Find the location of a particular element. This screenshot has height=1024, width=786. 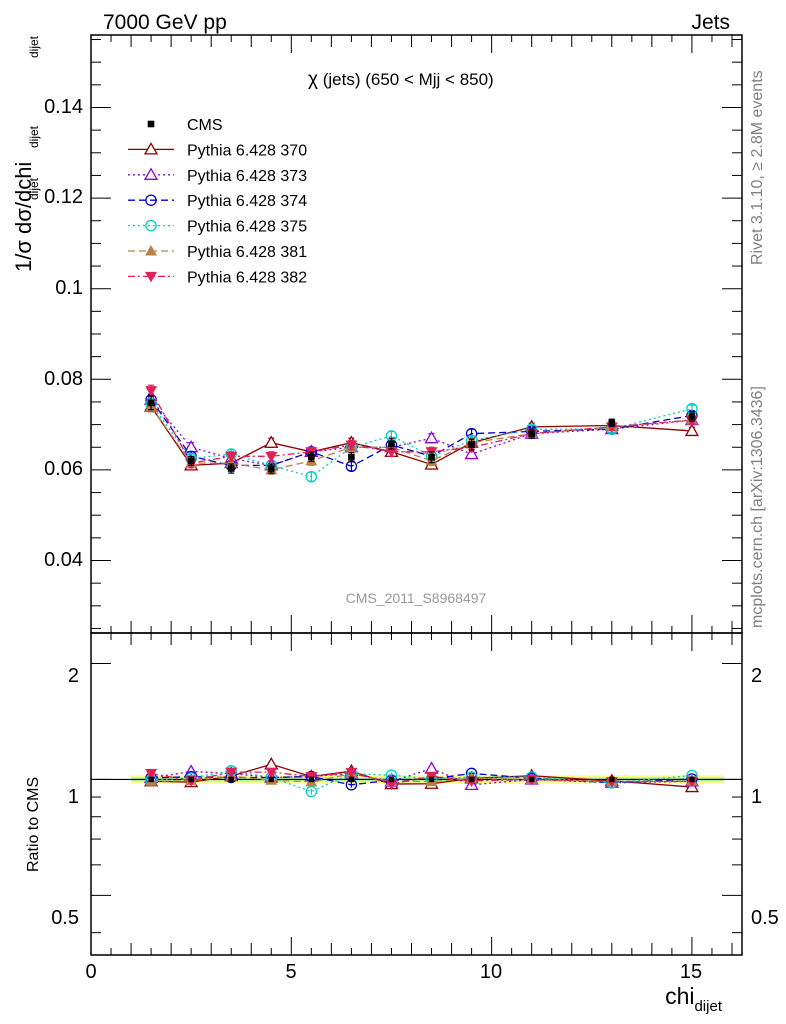

y-axis-label-sub1: dijet is located at coordinates (34, 188).